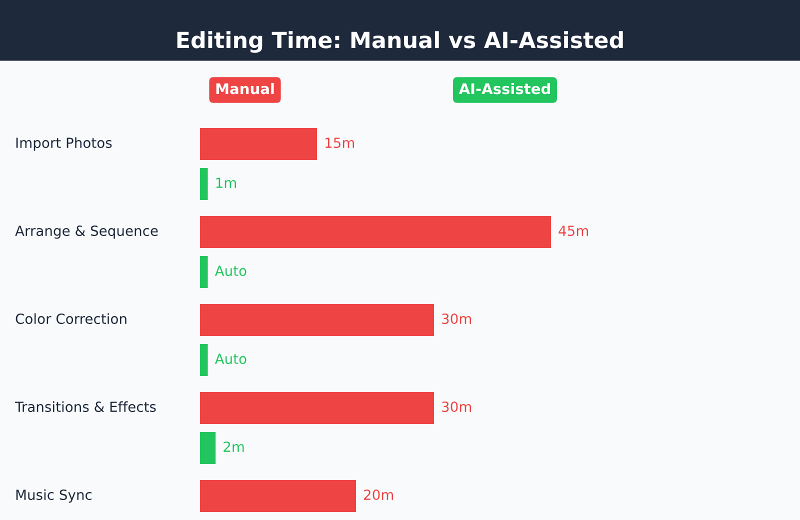 This screenshot has height=520, width=800. What do you see at coordinates (71, 318) in the screenshot?
I see `y-tick-label: Color Correction` at bounding box center [71, 318].